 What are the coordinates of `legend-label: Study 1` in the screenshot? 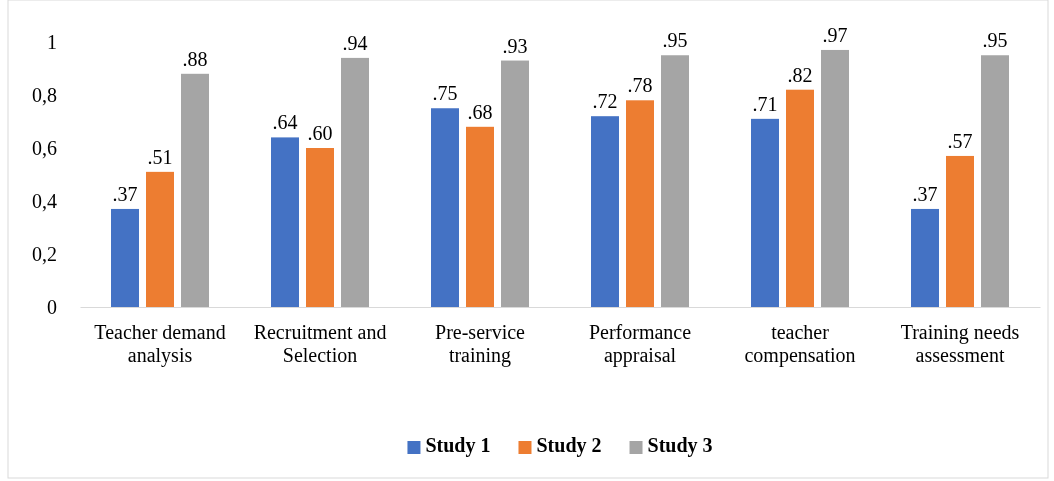 It's located at (458, 445).